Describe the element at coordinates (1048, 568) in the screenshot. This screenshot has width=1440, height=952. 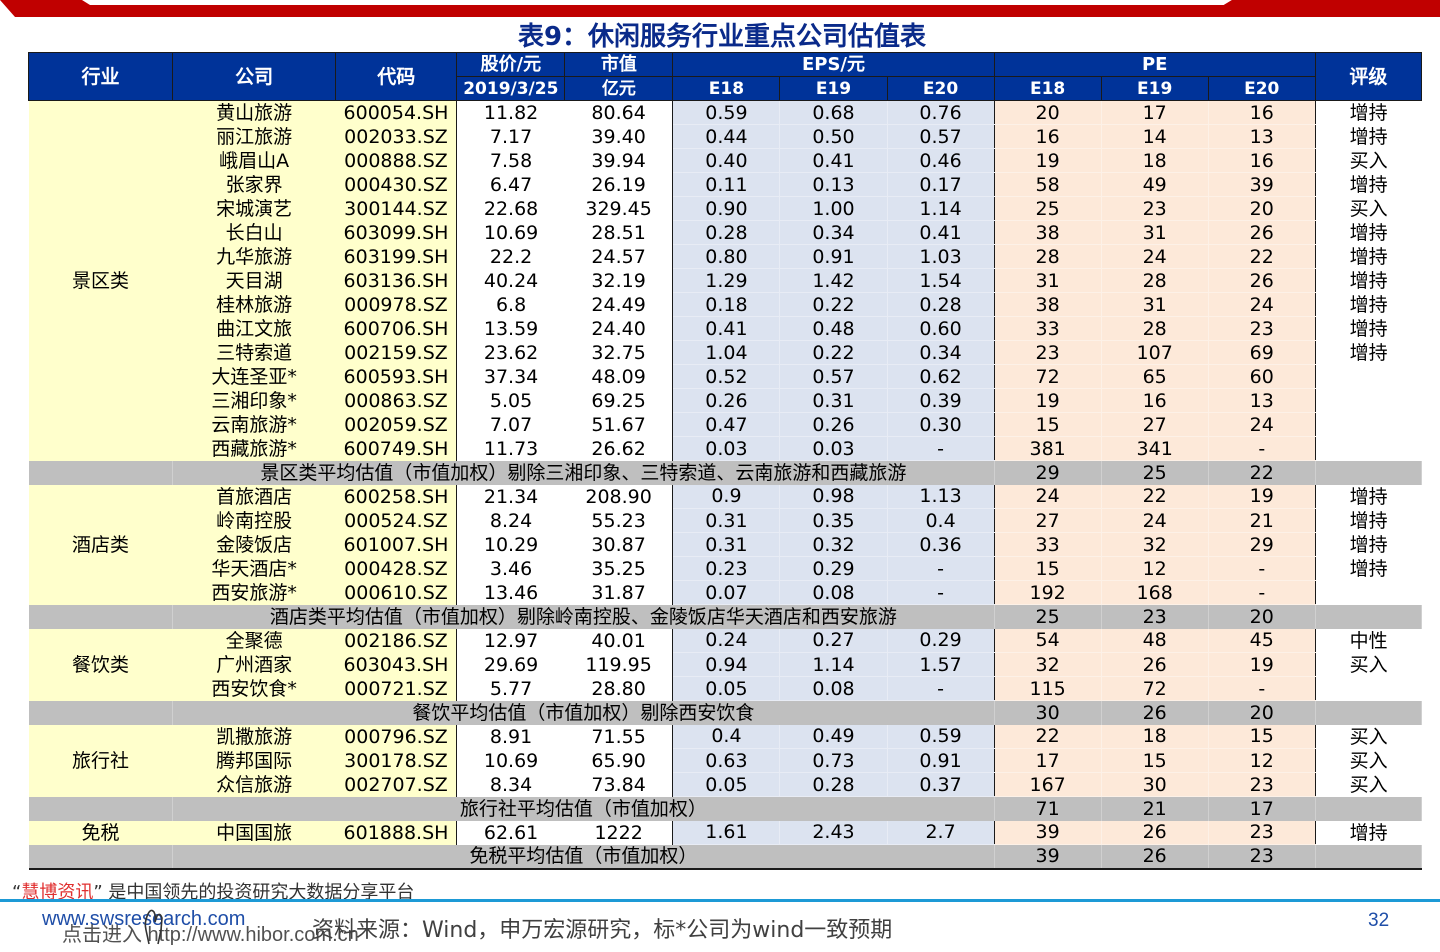
I see `pe-cell: 15` at that location.